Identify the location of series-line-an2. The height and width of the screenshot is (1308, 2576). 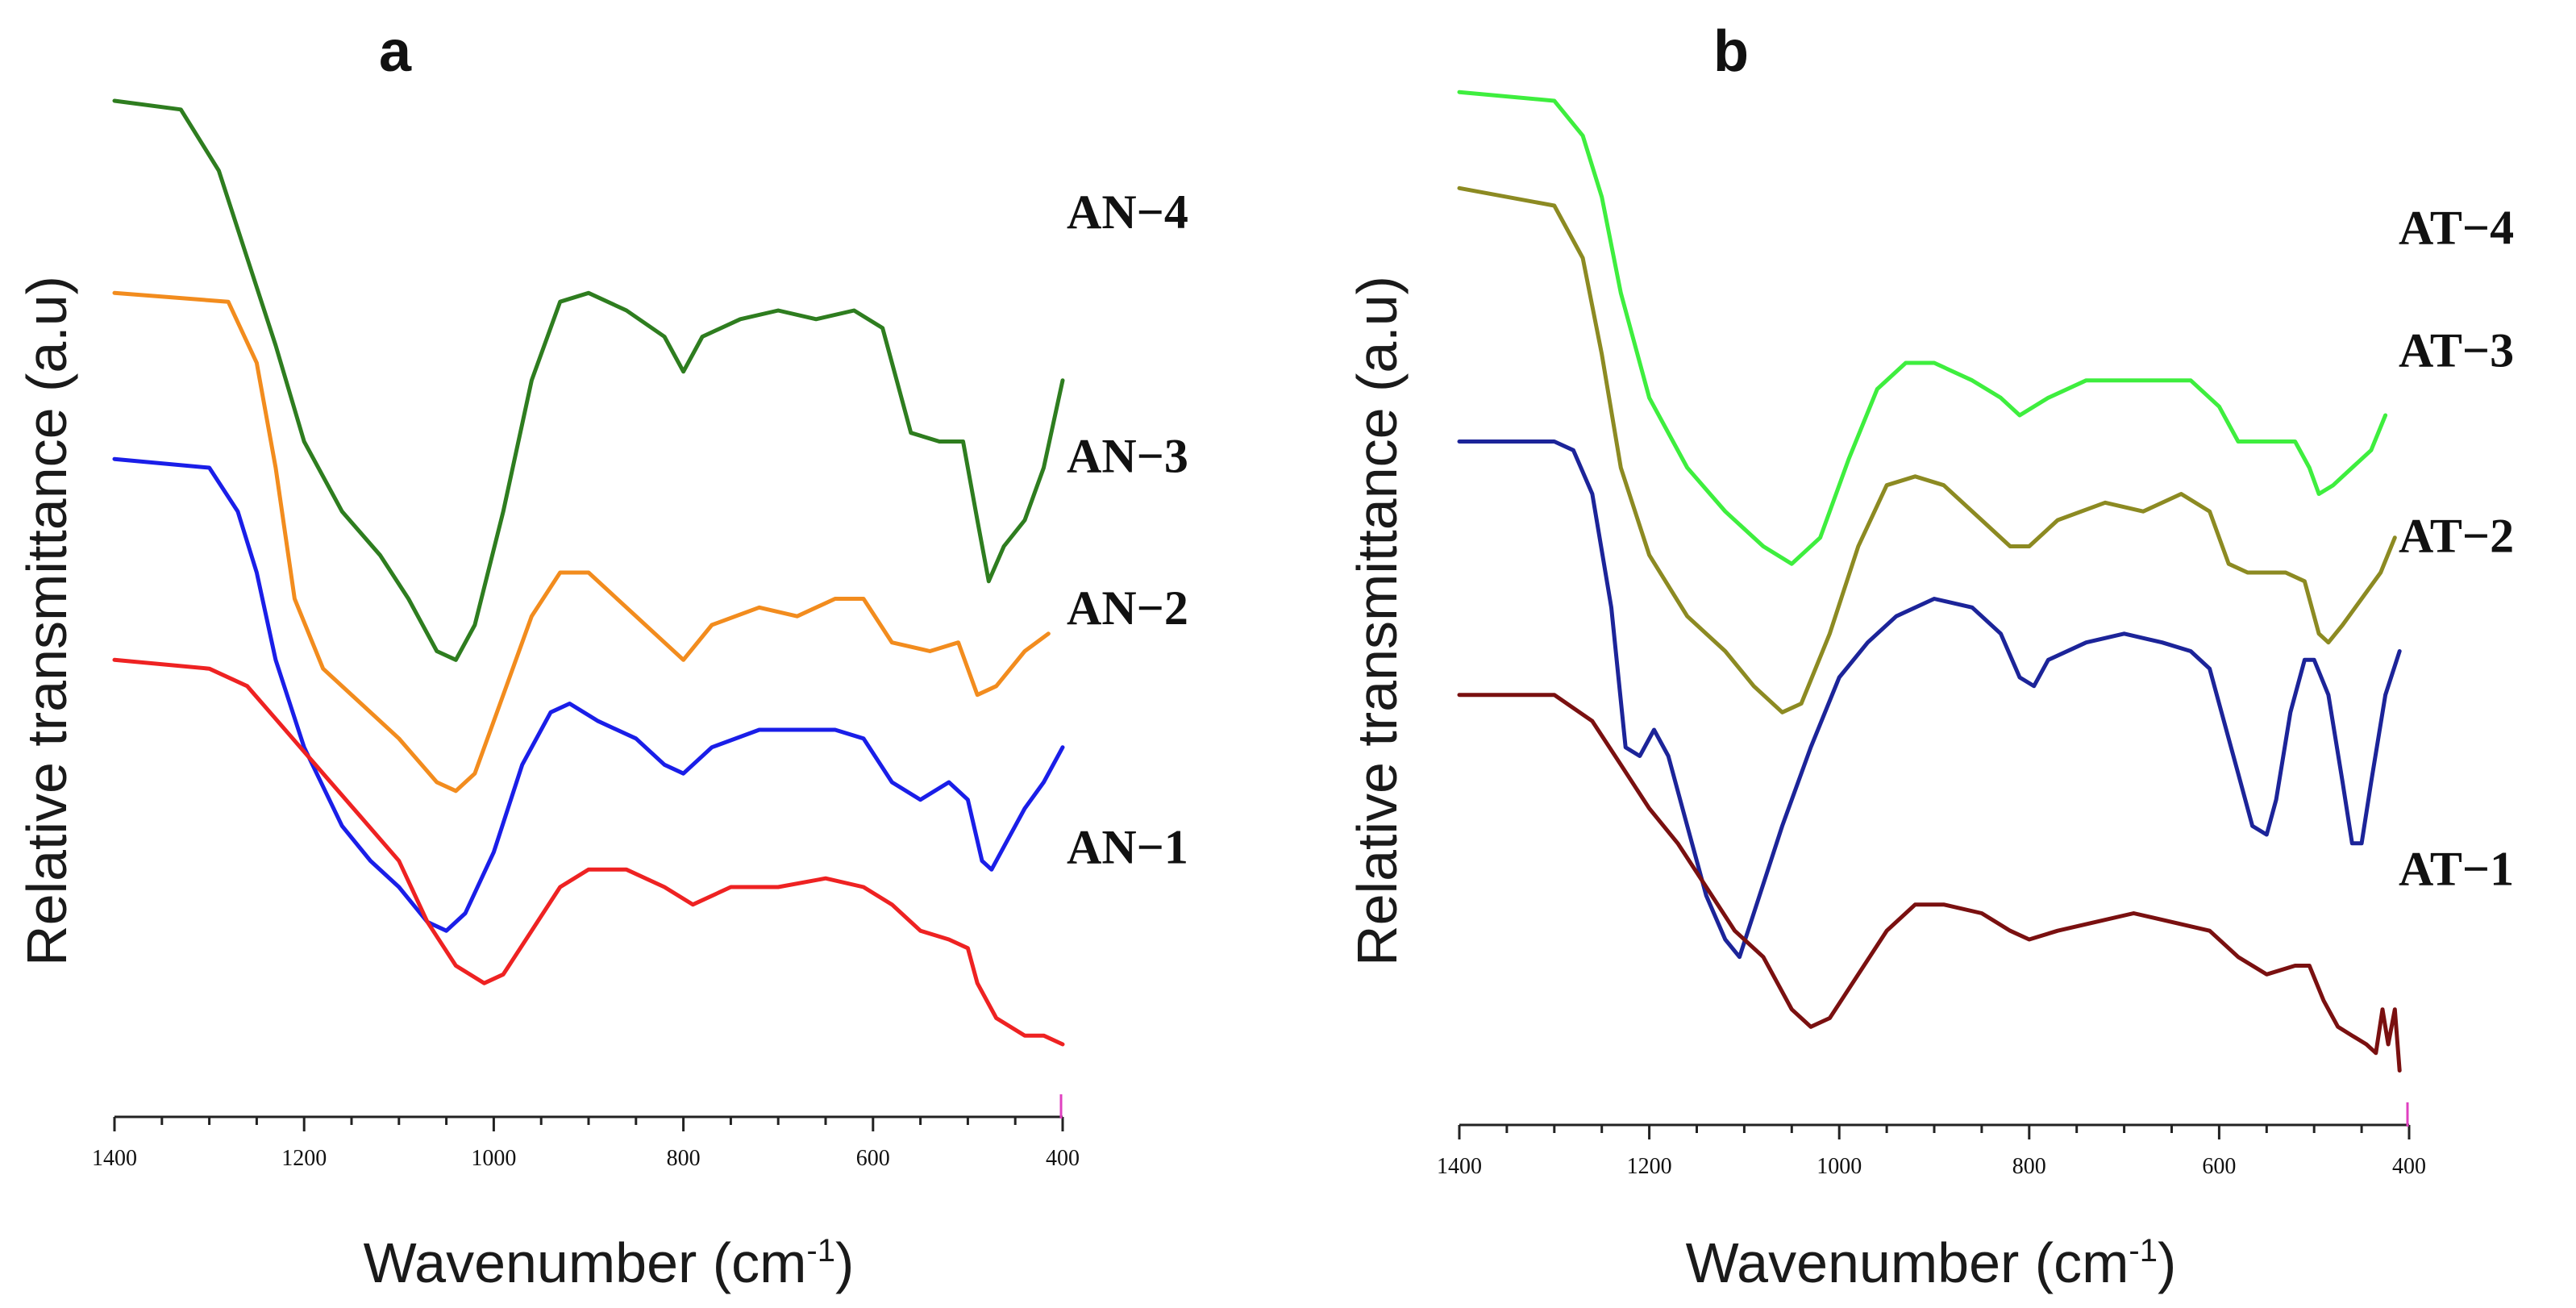
(589, 695).